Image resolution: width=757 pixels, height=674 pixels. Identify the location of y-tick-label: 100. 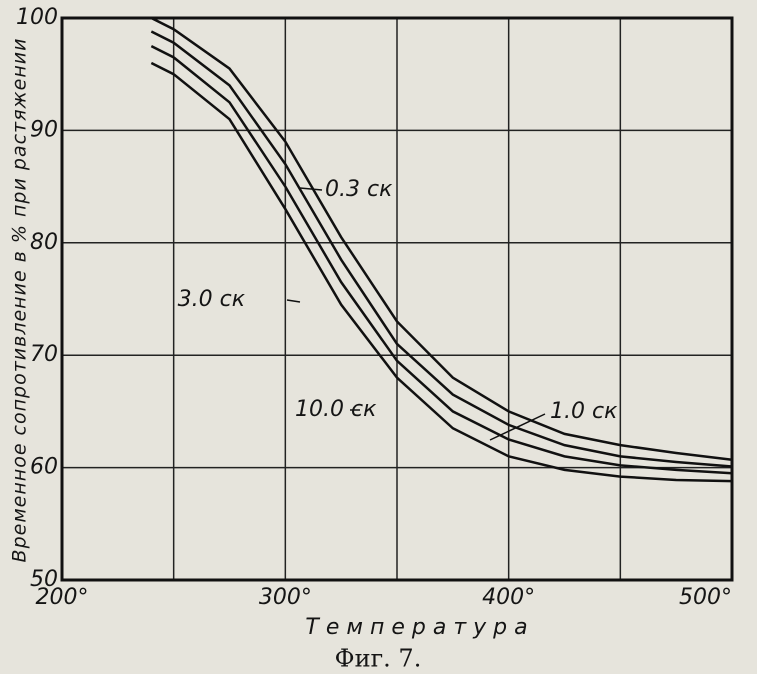
(37, 17).